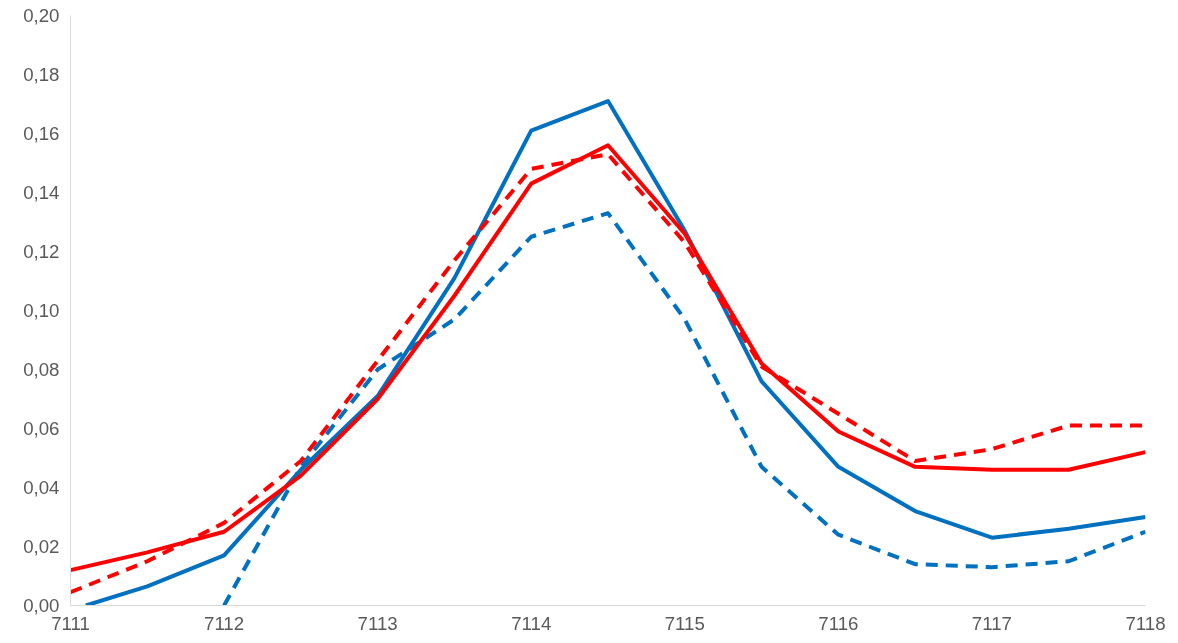 This screenshot has width=1178, height=643. I want to click on y-tick-label: 0,06, so click(41, 428).